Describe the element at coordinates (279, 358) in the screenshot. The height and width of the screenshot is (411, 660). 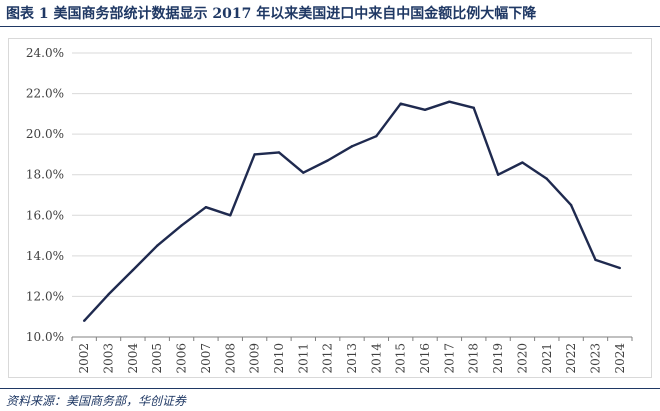
I see `x-tick-label: 2010` at that location.